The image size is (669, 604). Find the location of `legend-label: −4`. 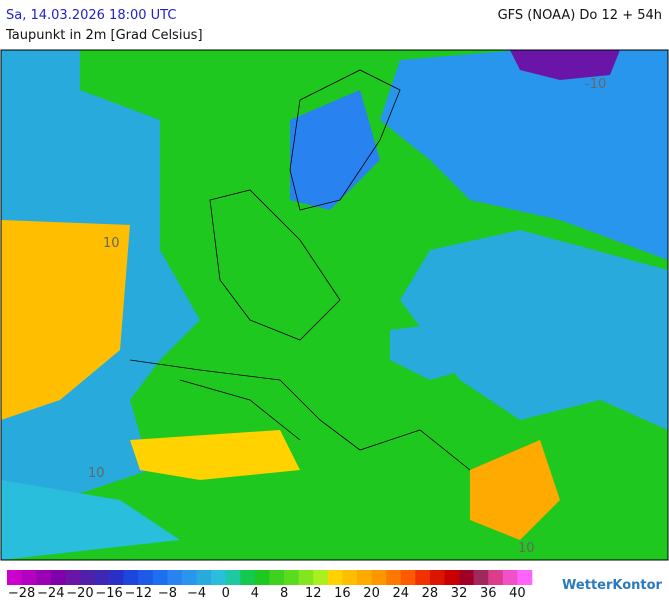

legend-label: −4 is located at coordinates (196, 593).